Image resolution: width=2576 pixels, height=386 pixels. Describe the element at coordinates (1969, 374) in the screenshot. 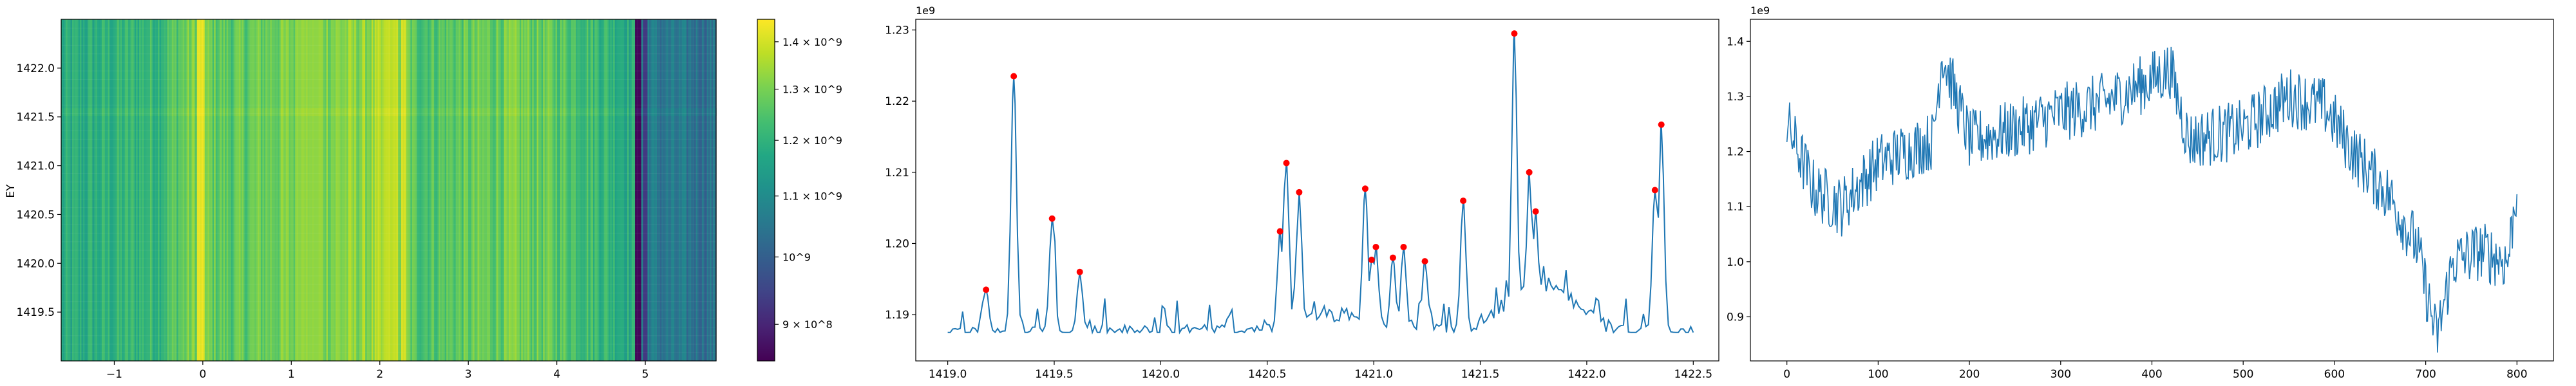

I see `series-x-tick-label: 200` at that location.